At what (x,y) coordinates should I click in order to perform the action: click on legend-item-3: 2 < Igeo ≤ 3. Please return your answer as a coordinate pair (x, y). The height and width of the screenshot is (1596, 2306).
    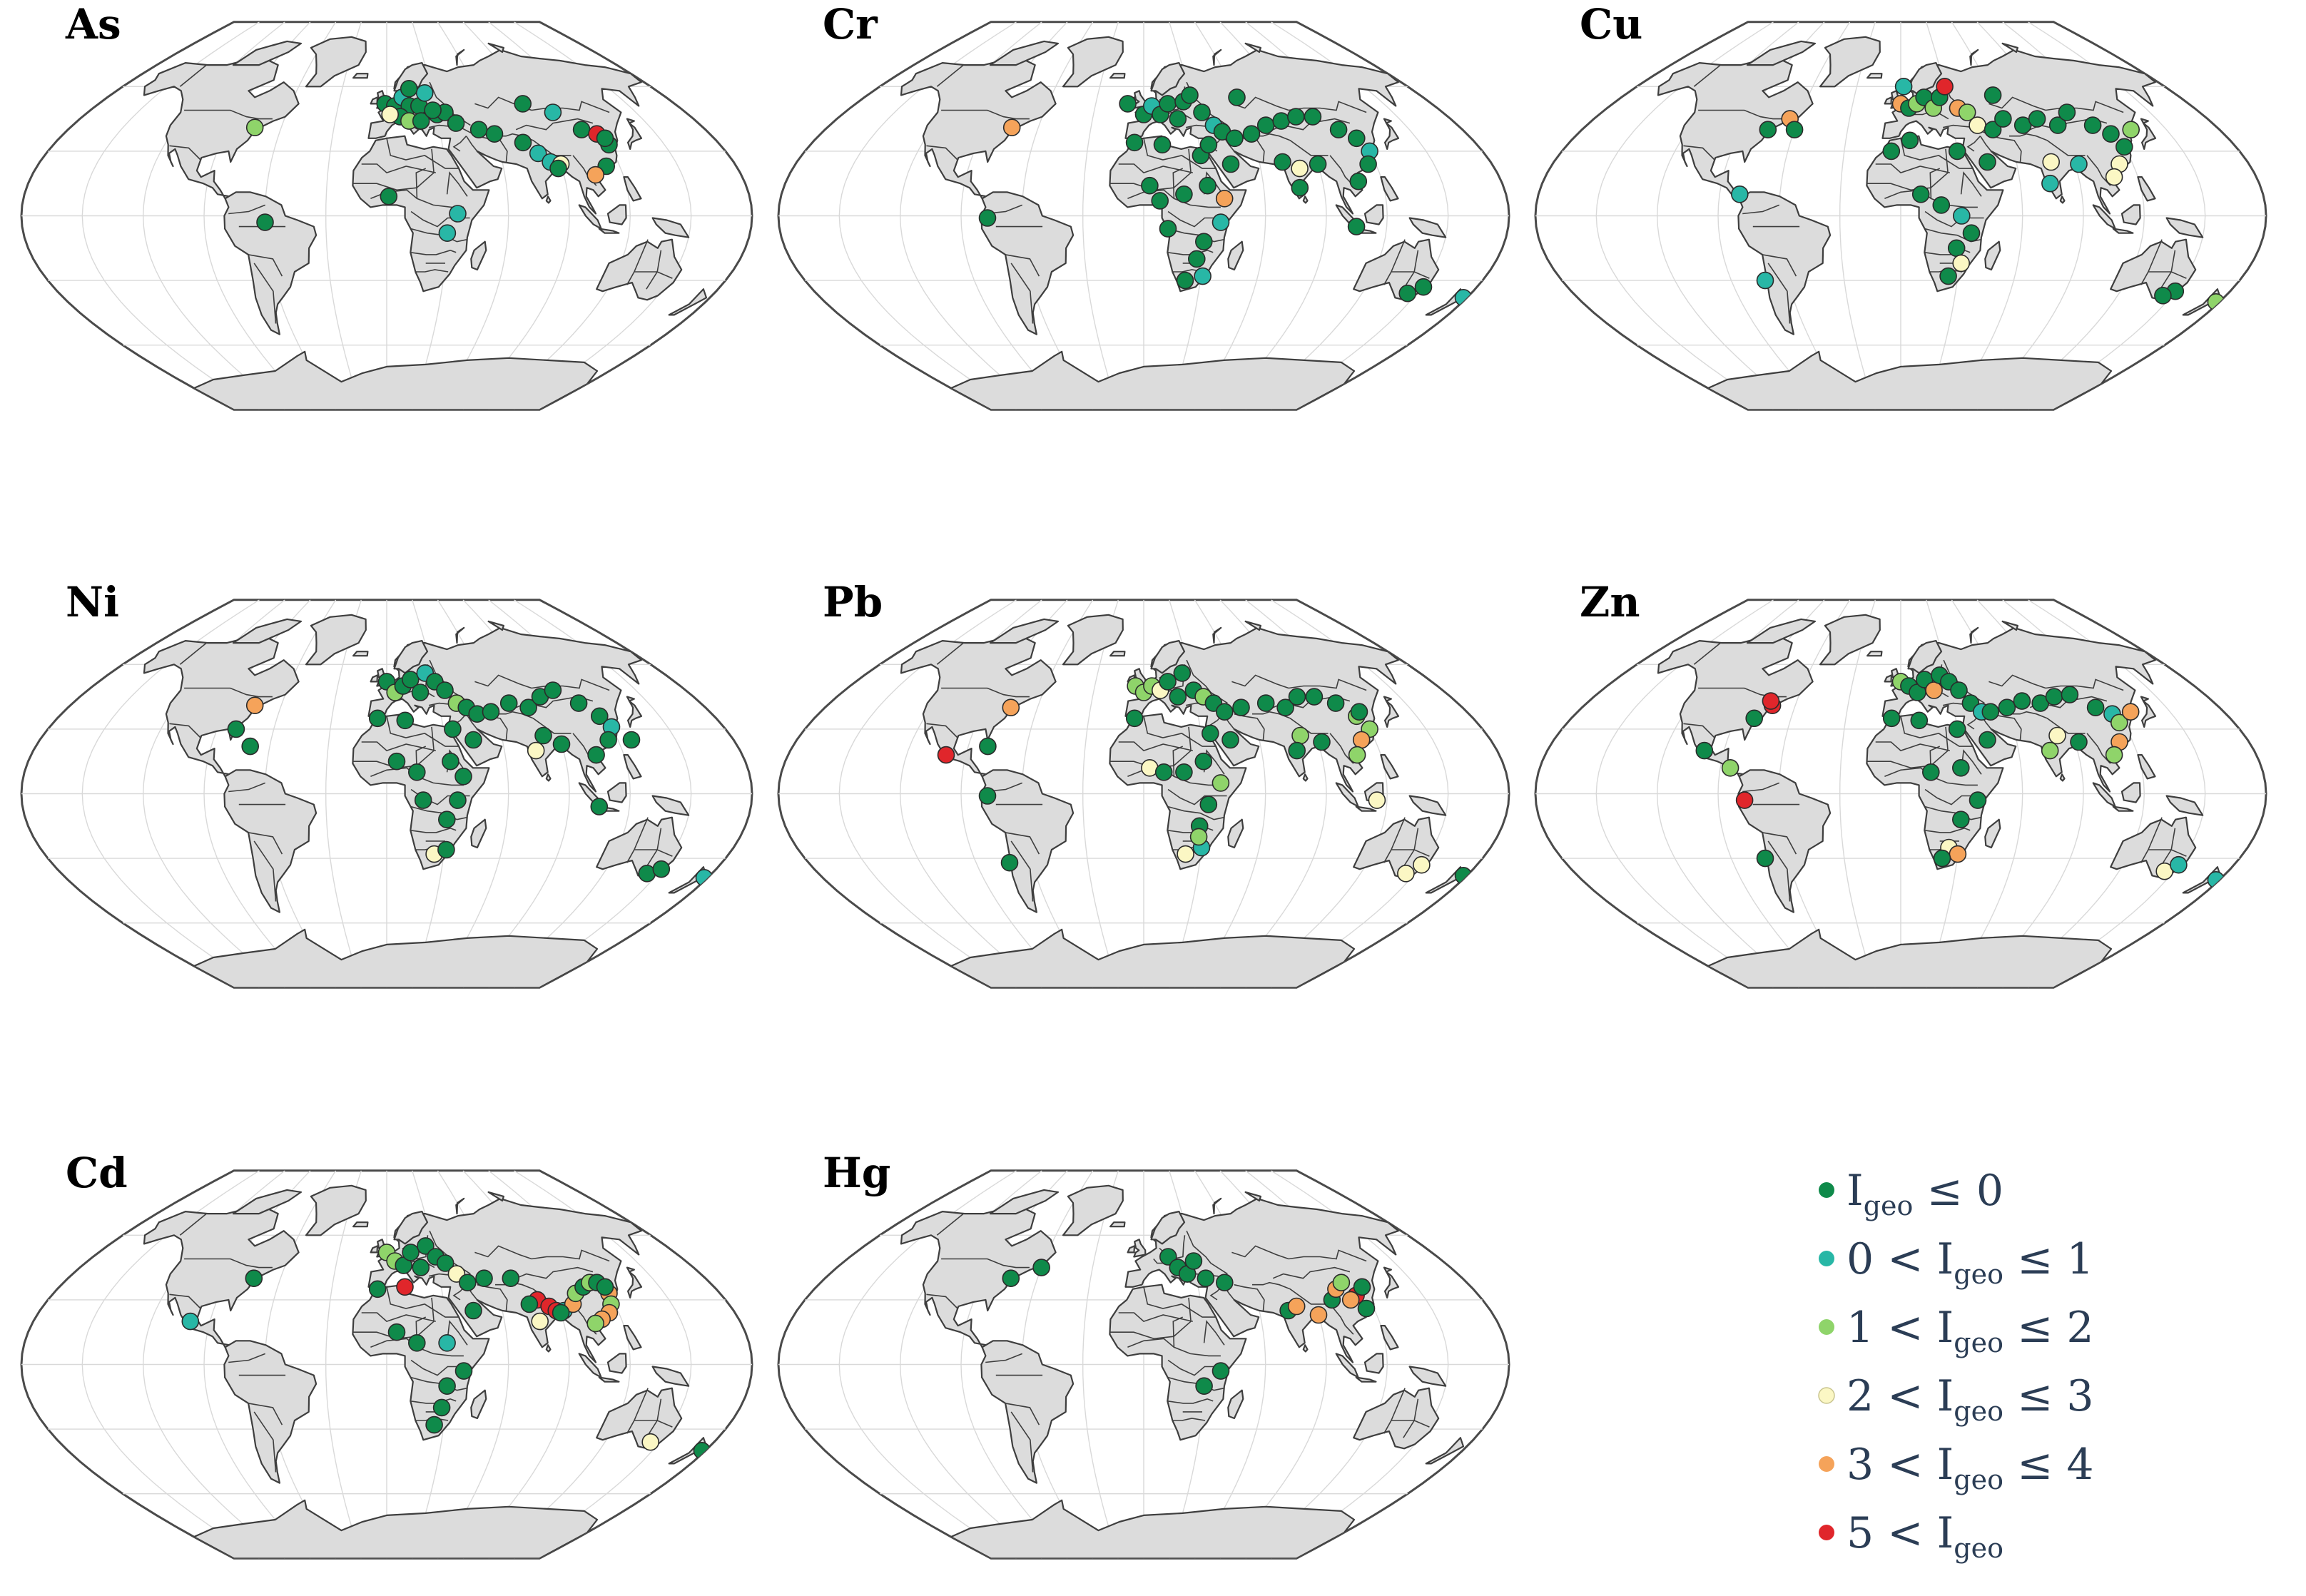
    Looking at the image, I should click on (1956, 1399).